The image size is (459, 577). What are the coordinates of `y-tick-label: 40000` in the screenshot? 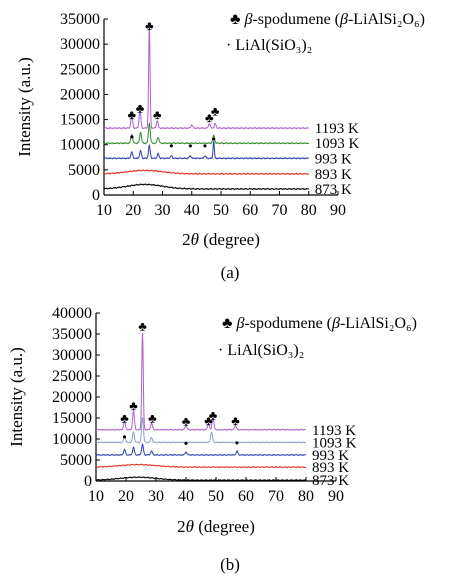 It's located at (72, 313).